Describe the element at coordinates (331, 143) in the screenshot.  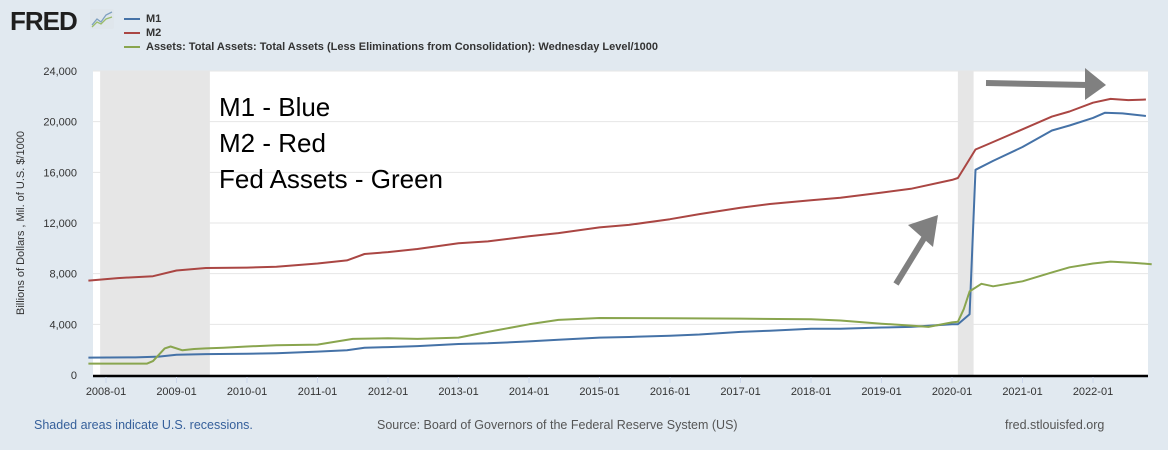
I see `annotation-text: M1 - Blue M2 - Red Fed Assets - Green` at that location.